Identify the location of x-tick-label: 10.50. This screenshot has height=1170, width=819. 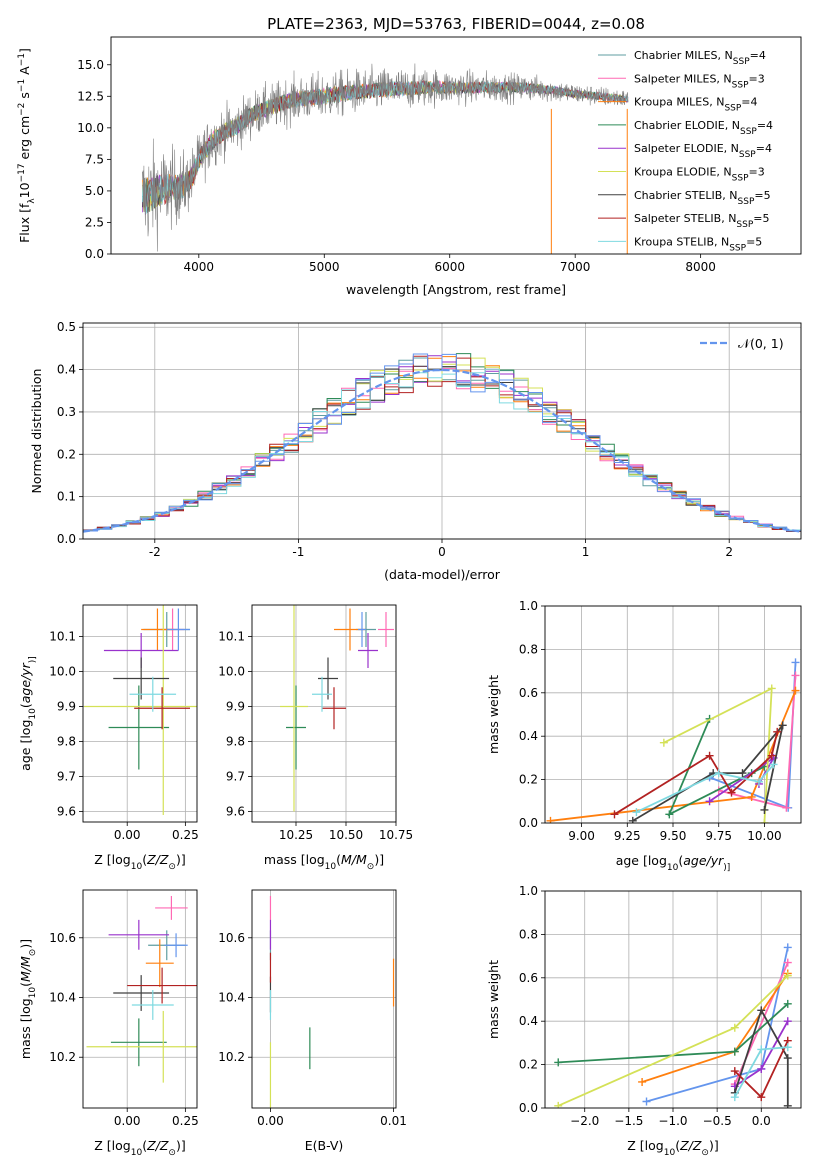
(346, 835).